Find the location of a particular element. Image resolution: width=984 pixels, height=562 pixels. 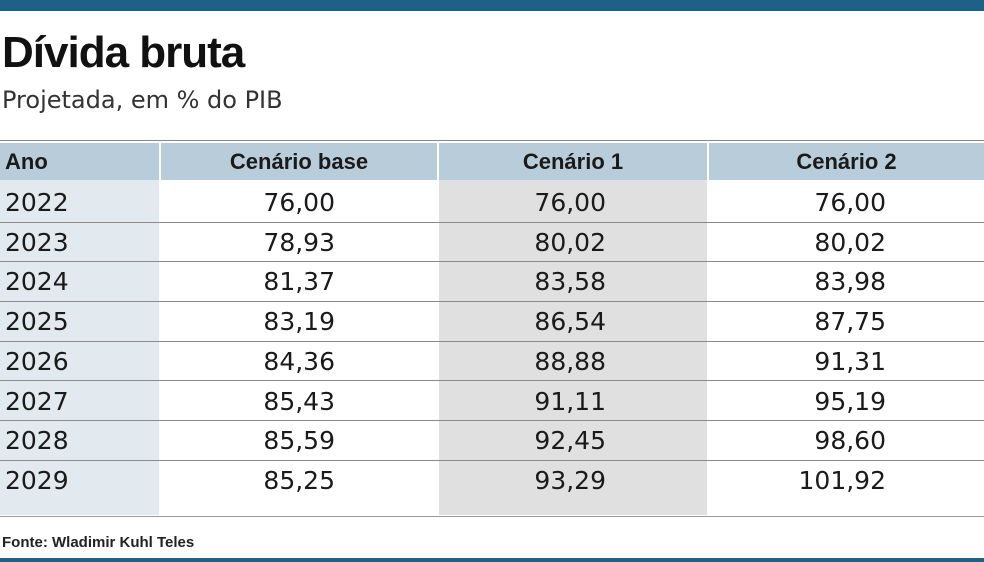

table-row: 2024 81,37 83,58 83,98 is located at coordinates (492, 282).